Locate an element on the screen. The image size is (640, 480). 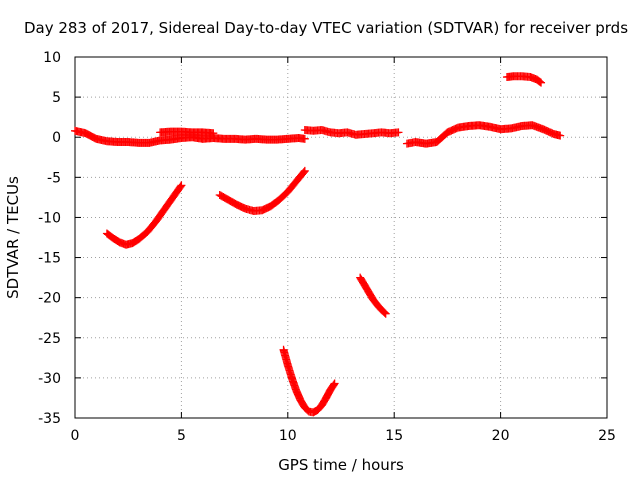
y-tick-label: -35 is located at coordinates (49, 419).